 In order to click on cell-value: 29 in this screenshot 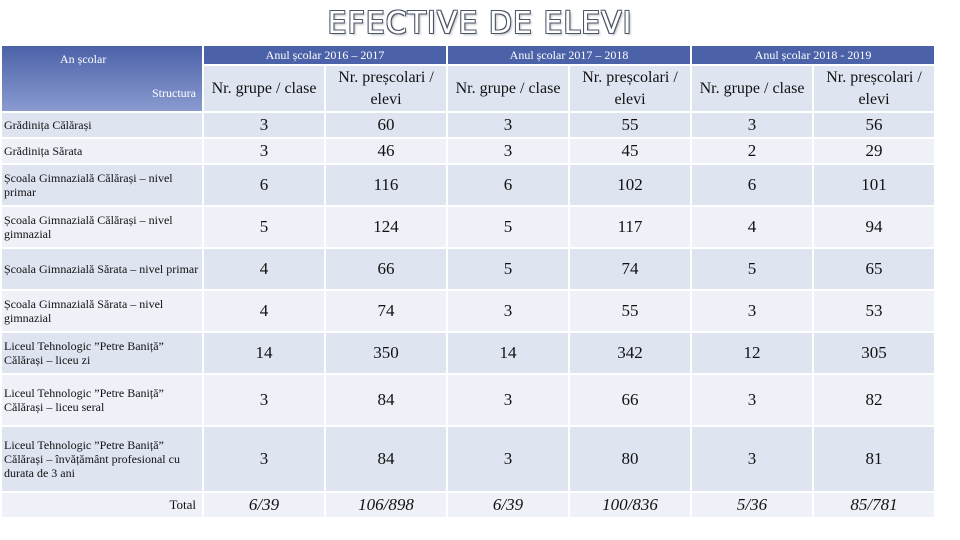, I will do `click(874, 151)`.